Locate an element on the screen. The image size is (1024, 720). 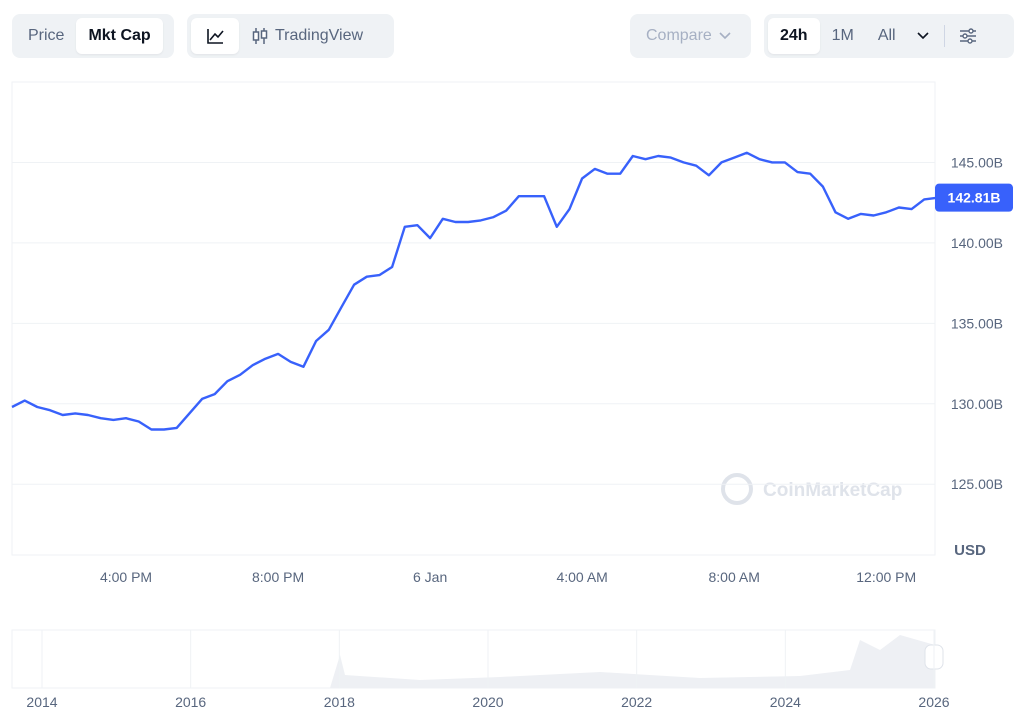
x-tick-label: 4:00 PM is located at coordinates (126, 577).